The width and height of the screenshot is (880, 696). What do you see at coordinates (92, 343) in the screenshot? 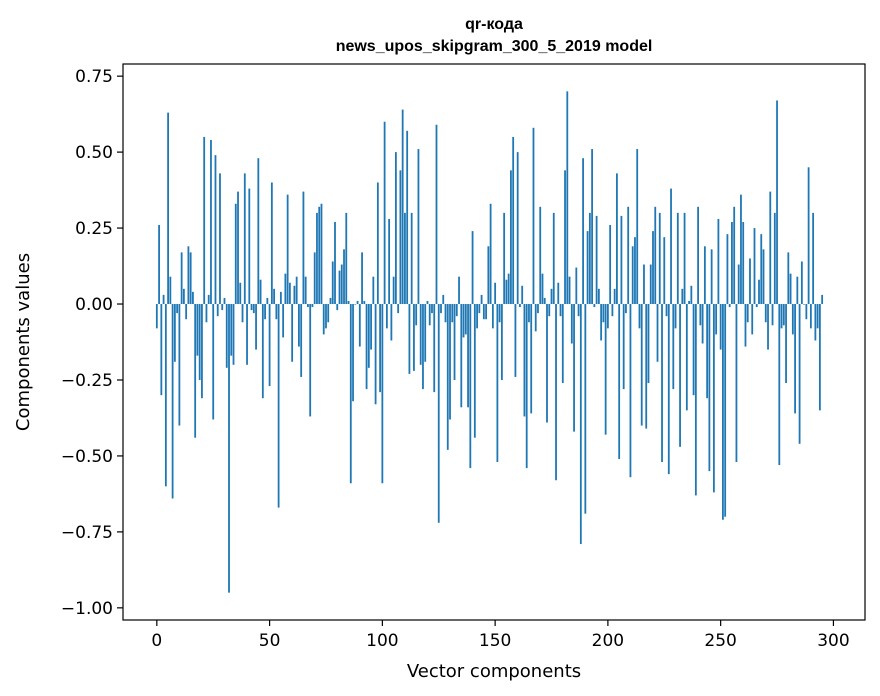
I see `y-axis: 0.75 0.50 0.25 0.00 −0.25 −0.50 −0.75 −1.00` at bounding box center [92, 343].